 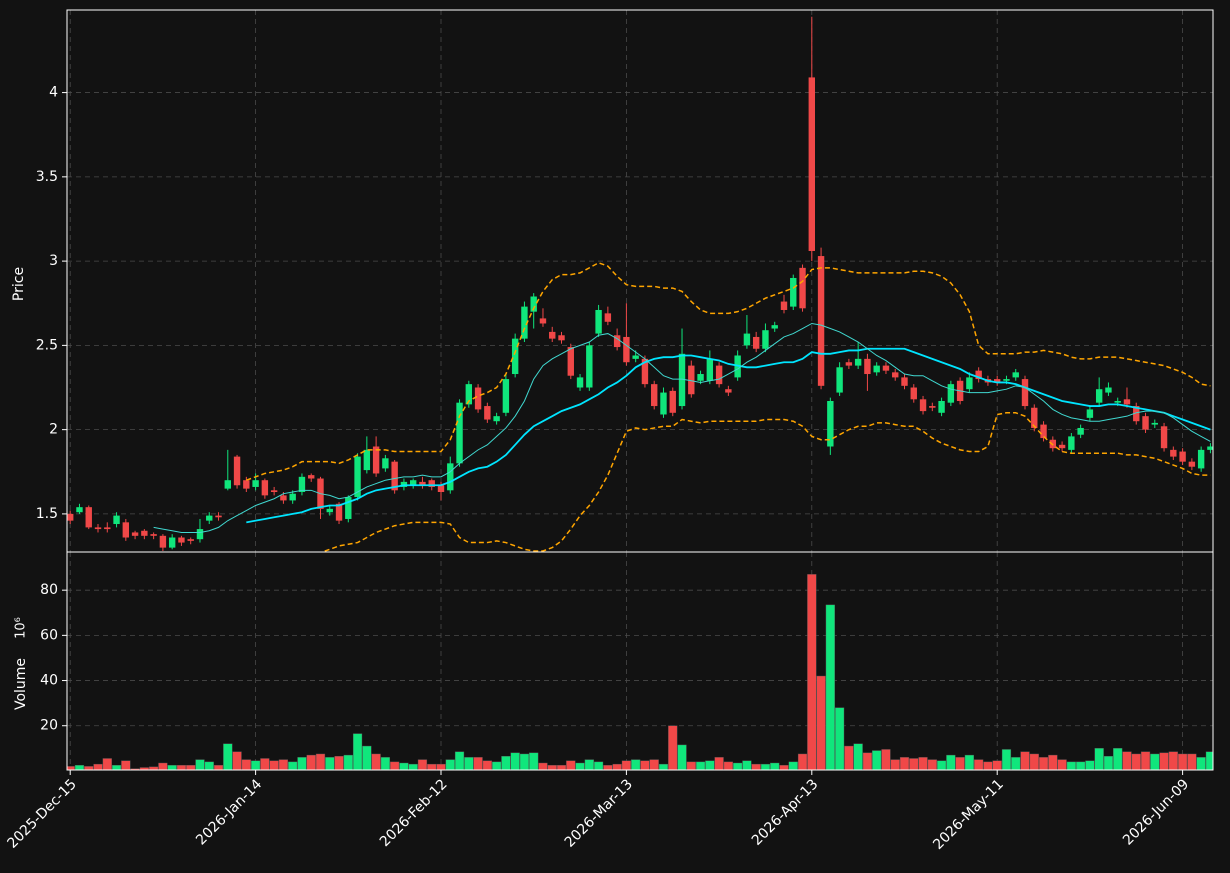 I want to click on y-tick-label: 2, so click(x=53, y=430).